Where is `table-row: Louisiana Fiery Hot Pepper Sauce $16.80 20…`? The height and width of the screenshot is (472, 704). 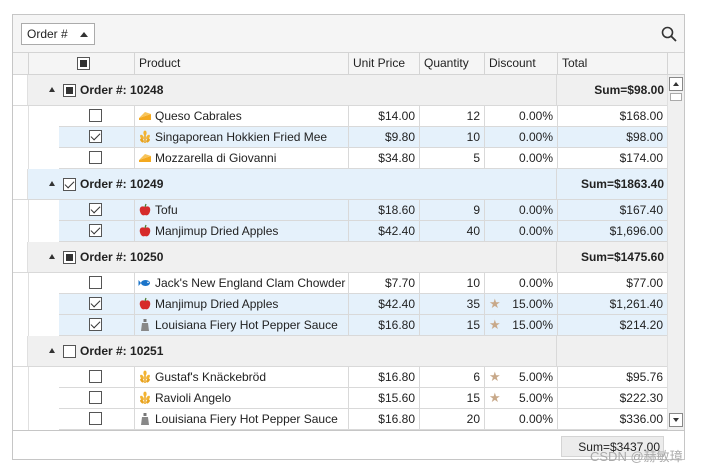 table-row: Louisiana Fiery Hot Pepper Sauce $16.80 20… is located at coordinates (340, 419).